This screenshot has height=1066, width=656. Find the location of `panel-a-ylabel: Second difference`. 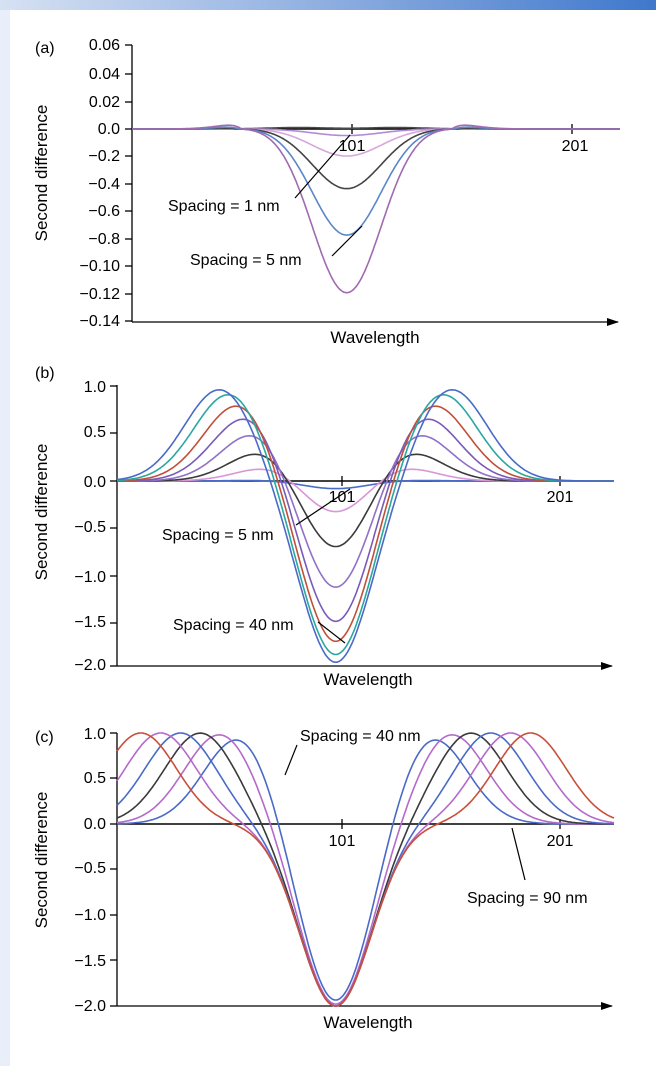

panel-a-ylabel: Second difference is located at coordinates (41, 173).